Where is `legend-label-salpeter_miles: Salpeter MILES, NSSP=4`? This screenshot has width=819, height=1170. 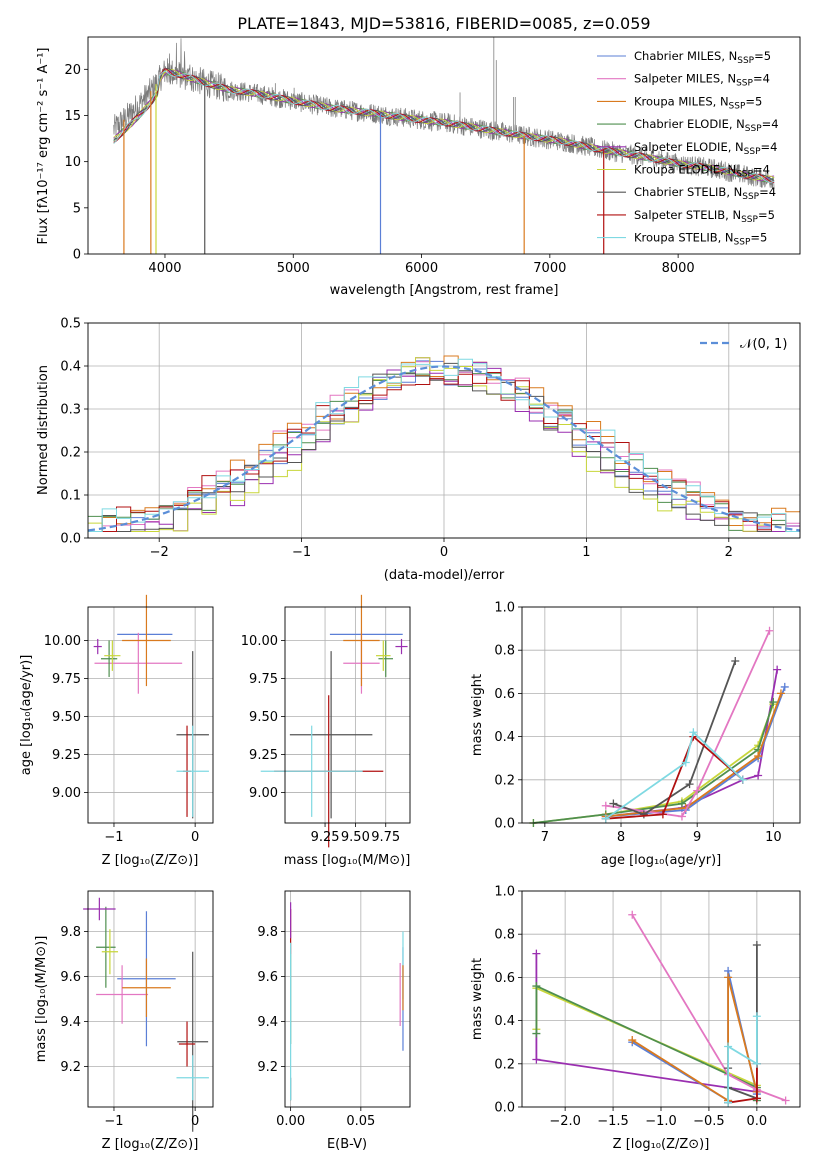
legend-label-salpeter_miles: Salpeter MILES, NSSP=4 is located at coordinates (702, 80).